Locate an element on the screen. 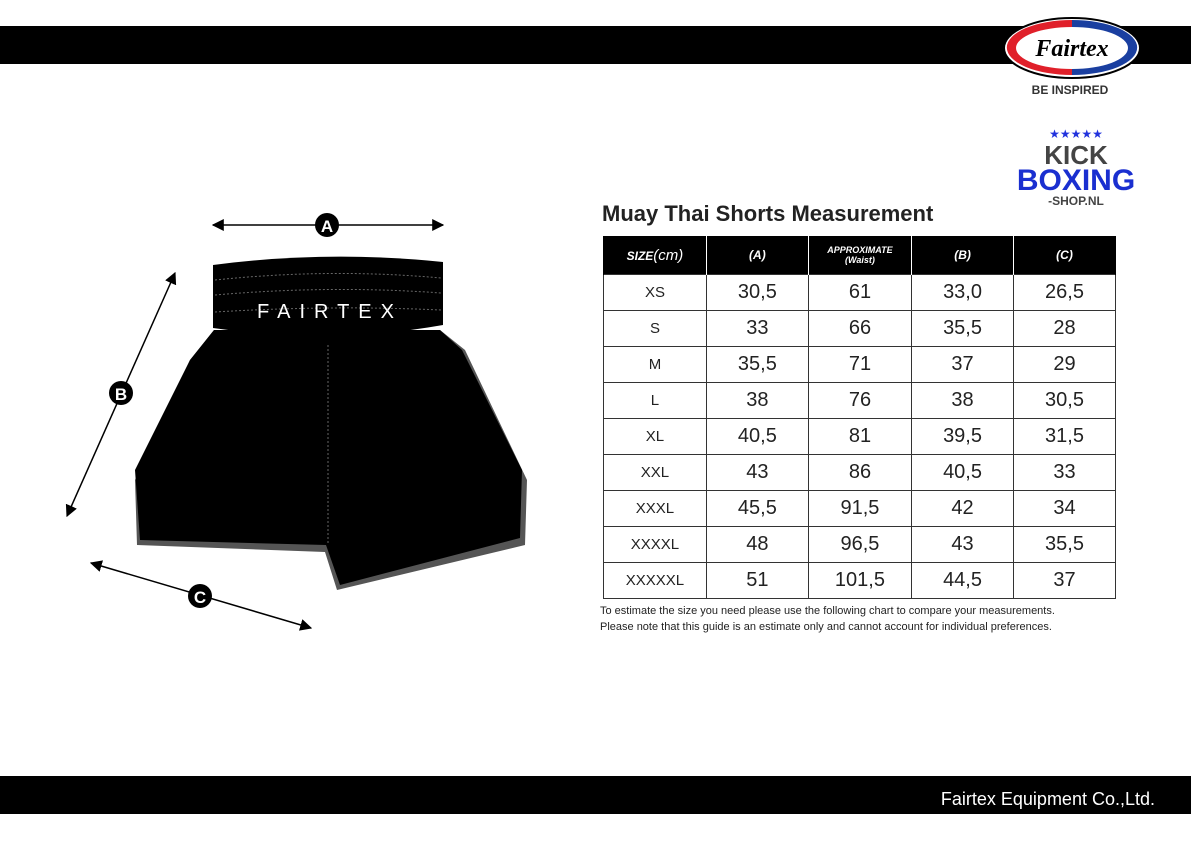 The width and height of the screenshot is (1191, 842). header-waist: APPROXIMATE (Waist) is located at coordinates (860, 255).